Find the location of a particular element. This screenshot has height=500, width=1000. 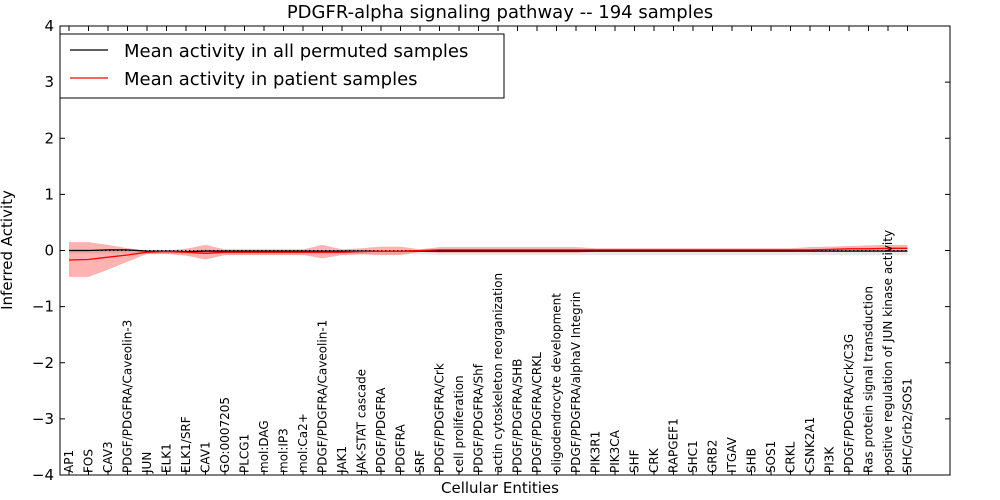

x-category-label: PDGF/PDGFRA/Caveolin-1 is located at coordinates (323, 396).